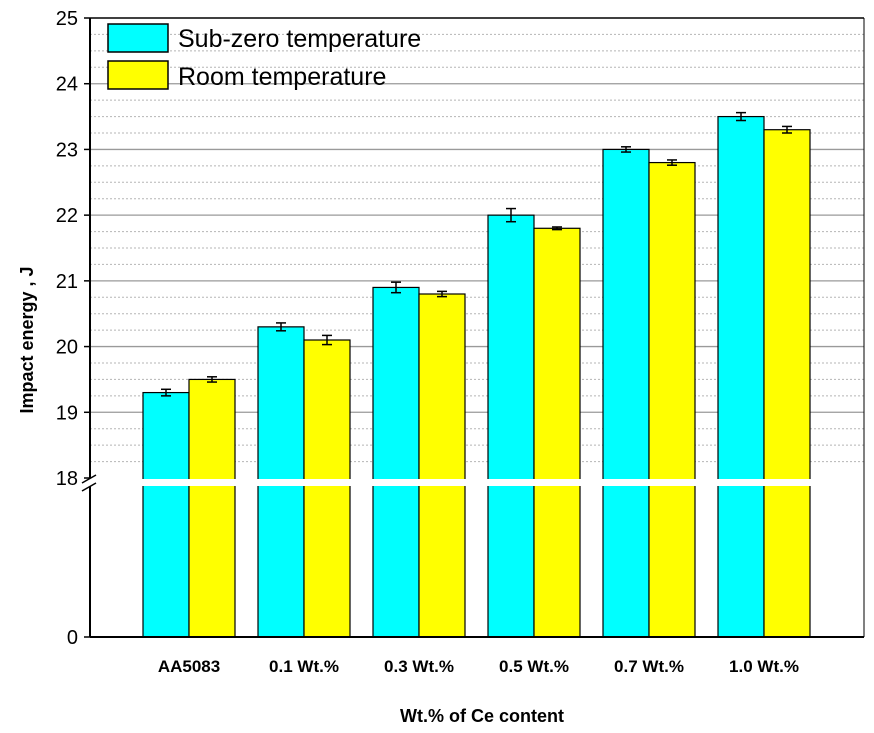  Describe the element at coordinates (138, 38) in the screenshot. I see `legend-swatch-sub-zero` at that location.